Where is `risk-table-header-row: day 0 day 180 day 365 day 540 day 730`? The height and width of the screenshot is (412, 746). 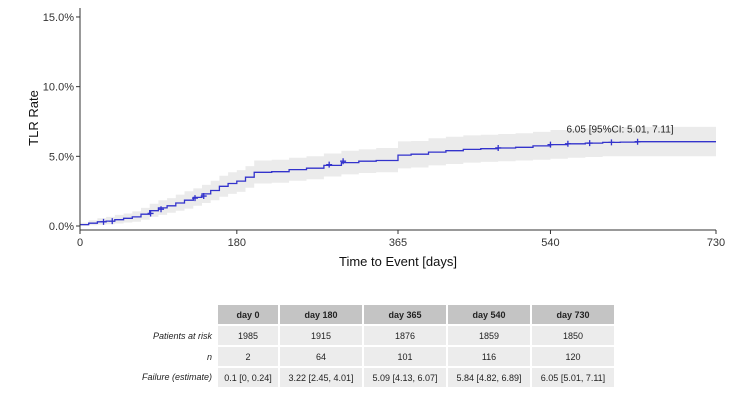 risk-table-header-row: day 0 day 180 day 365 day 540 day 730 is located at coordinates (368, 315).